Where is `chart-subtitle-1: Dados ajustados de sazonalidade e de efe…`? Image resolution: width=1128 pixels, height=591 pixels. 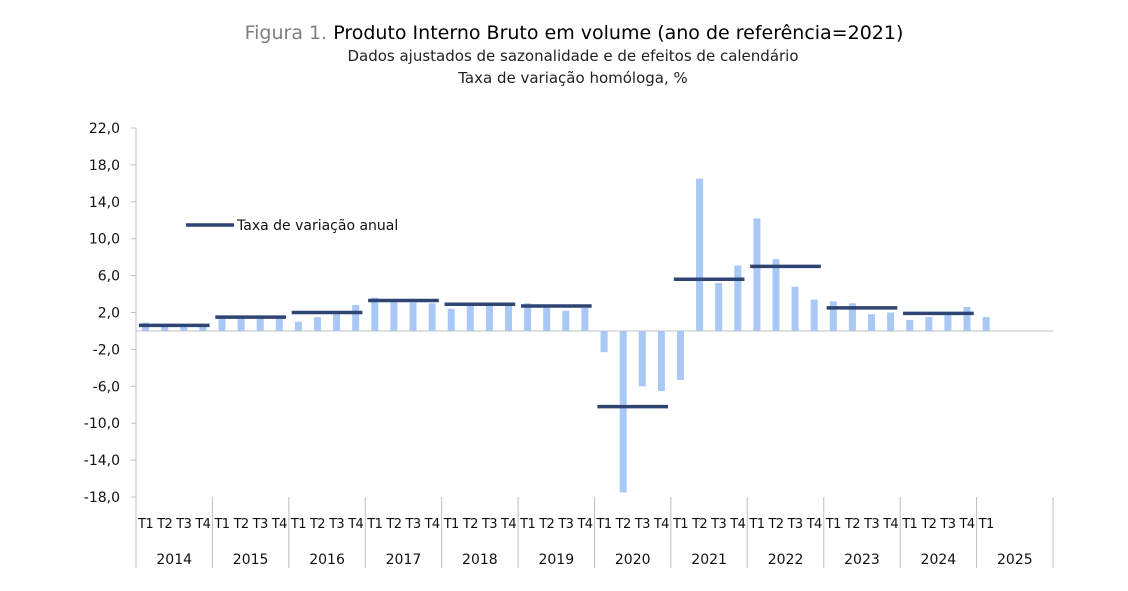 chart-subtitle-1: Dados ajustados de sazonalidade e de efe… is located at coordinates (573, 56).